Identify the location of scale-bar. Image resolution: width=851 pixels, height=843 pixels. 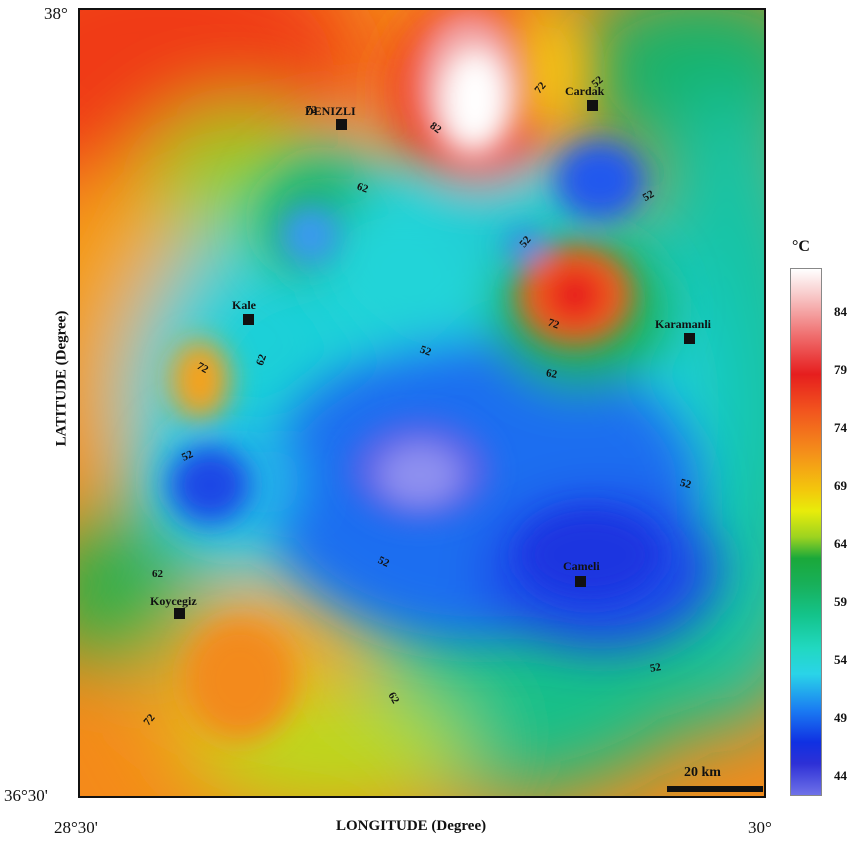
(715, 789).